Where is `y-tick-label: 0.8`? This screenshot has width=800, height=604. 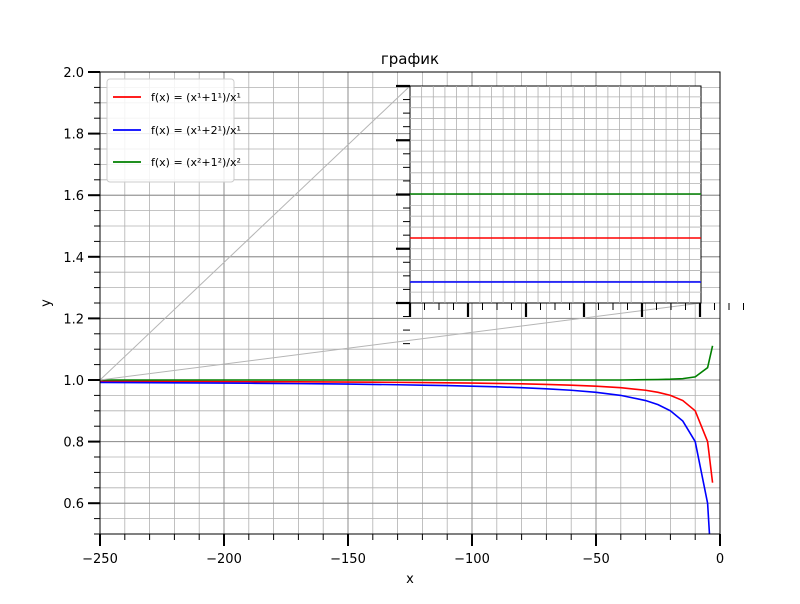
y-tick-label: 0.8 is located at coordinates (73, 443).